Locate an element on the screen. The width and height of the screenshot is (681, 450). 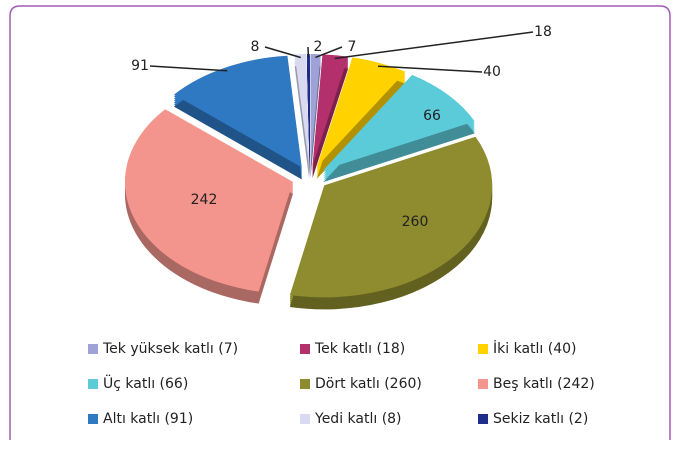
data-label: 40 is located at coordinates (492, 72).